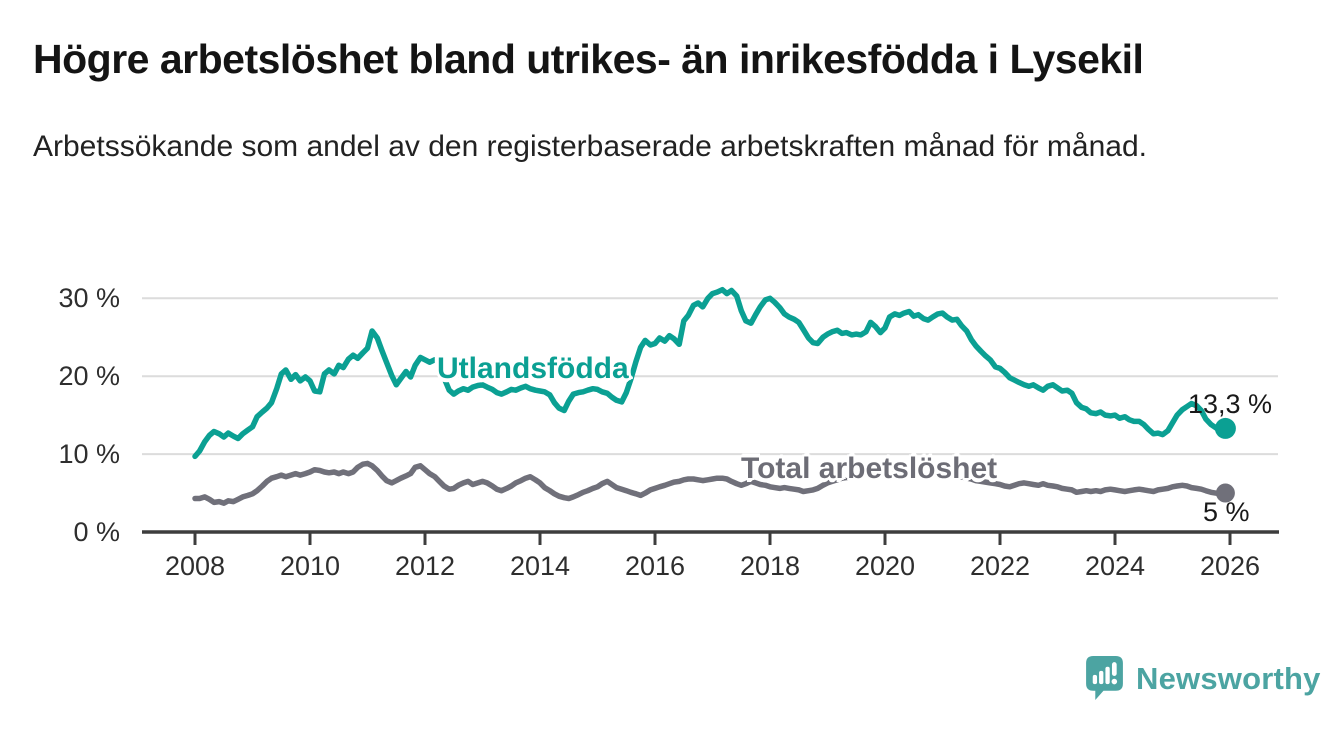  What do you see at coordinates (1225, 493) in the screenshot?
I see `series-end-dot-total` at bounding box center [1225, 493].